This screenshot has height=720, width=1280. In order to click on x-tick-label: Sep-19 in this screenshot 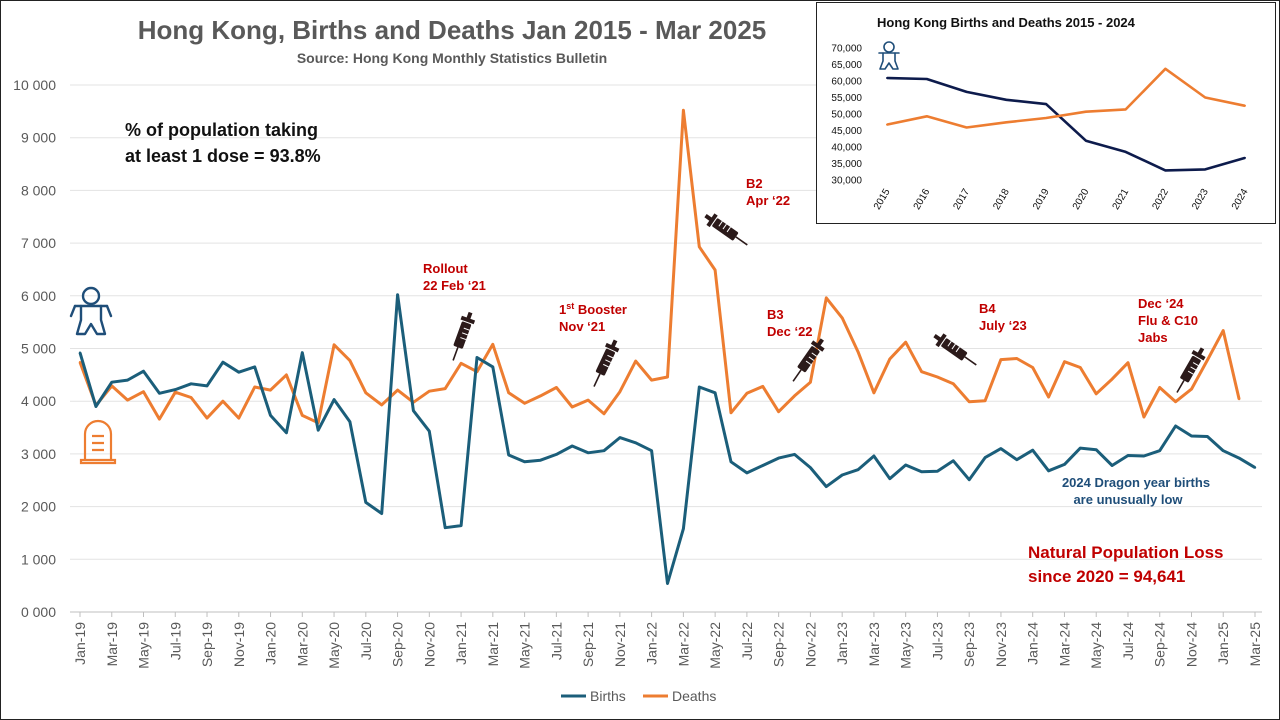, I will do `click(207, 644)`.